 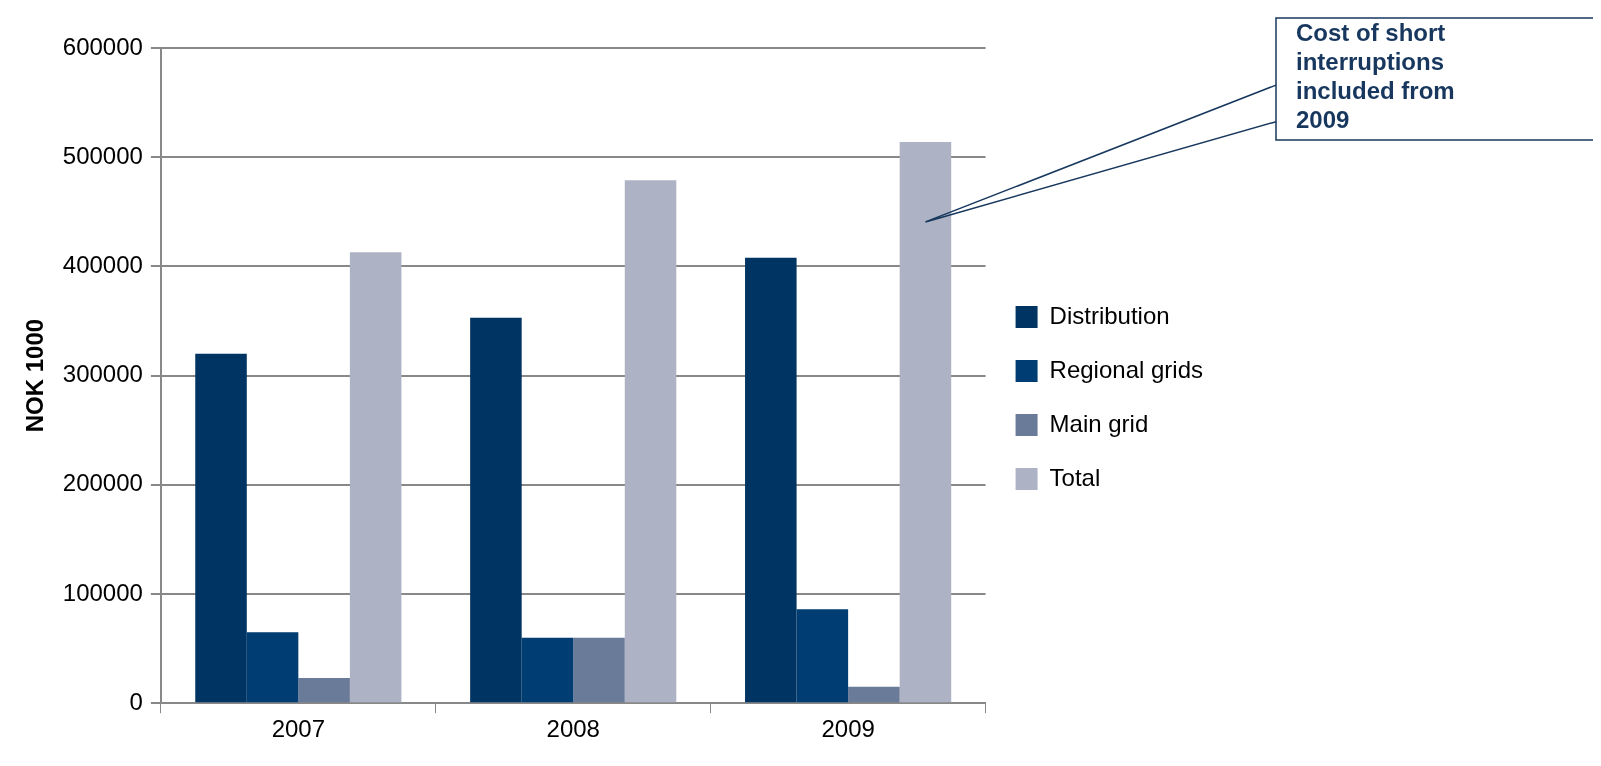 What do you see at coordinates (102, 374) in the screenshot?
I see `y-tick-label: 300000` at bounding box center [102, 374].